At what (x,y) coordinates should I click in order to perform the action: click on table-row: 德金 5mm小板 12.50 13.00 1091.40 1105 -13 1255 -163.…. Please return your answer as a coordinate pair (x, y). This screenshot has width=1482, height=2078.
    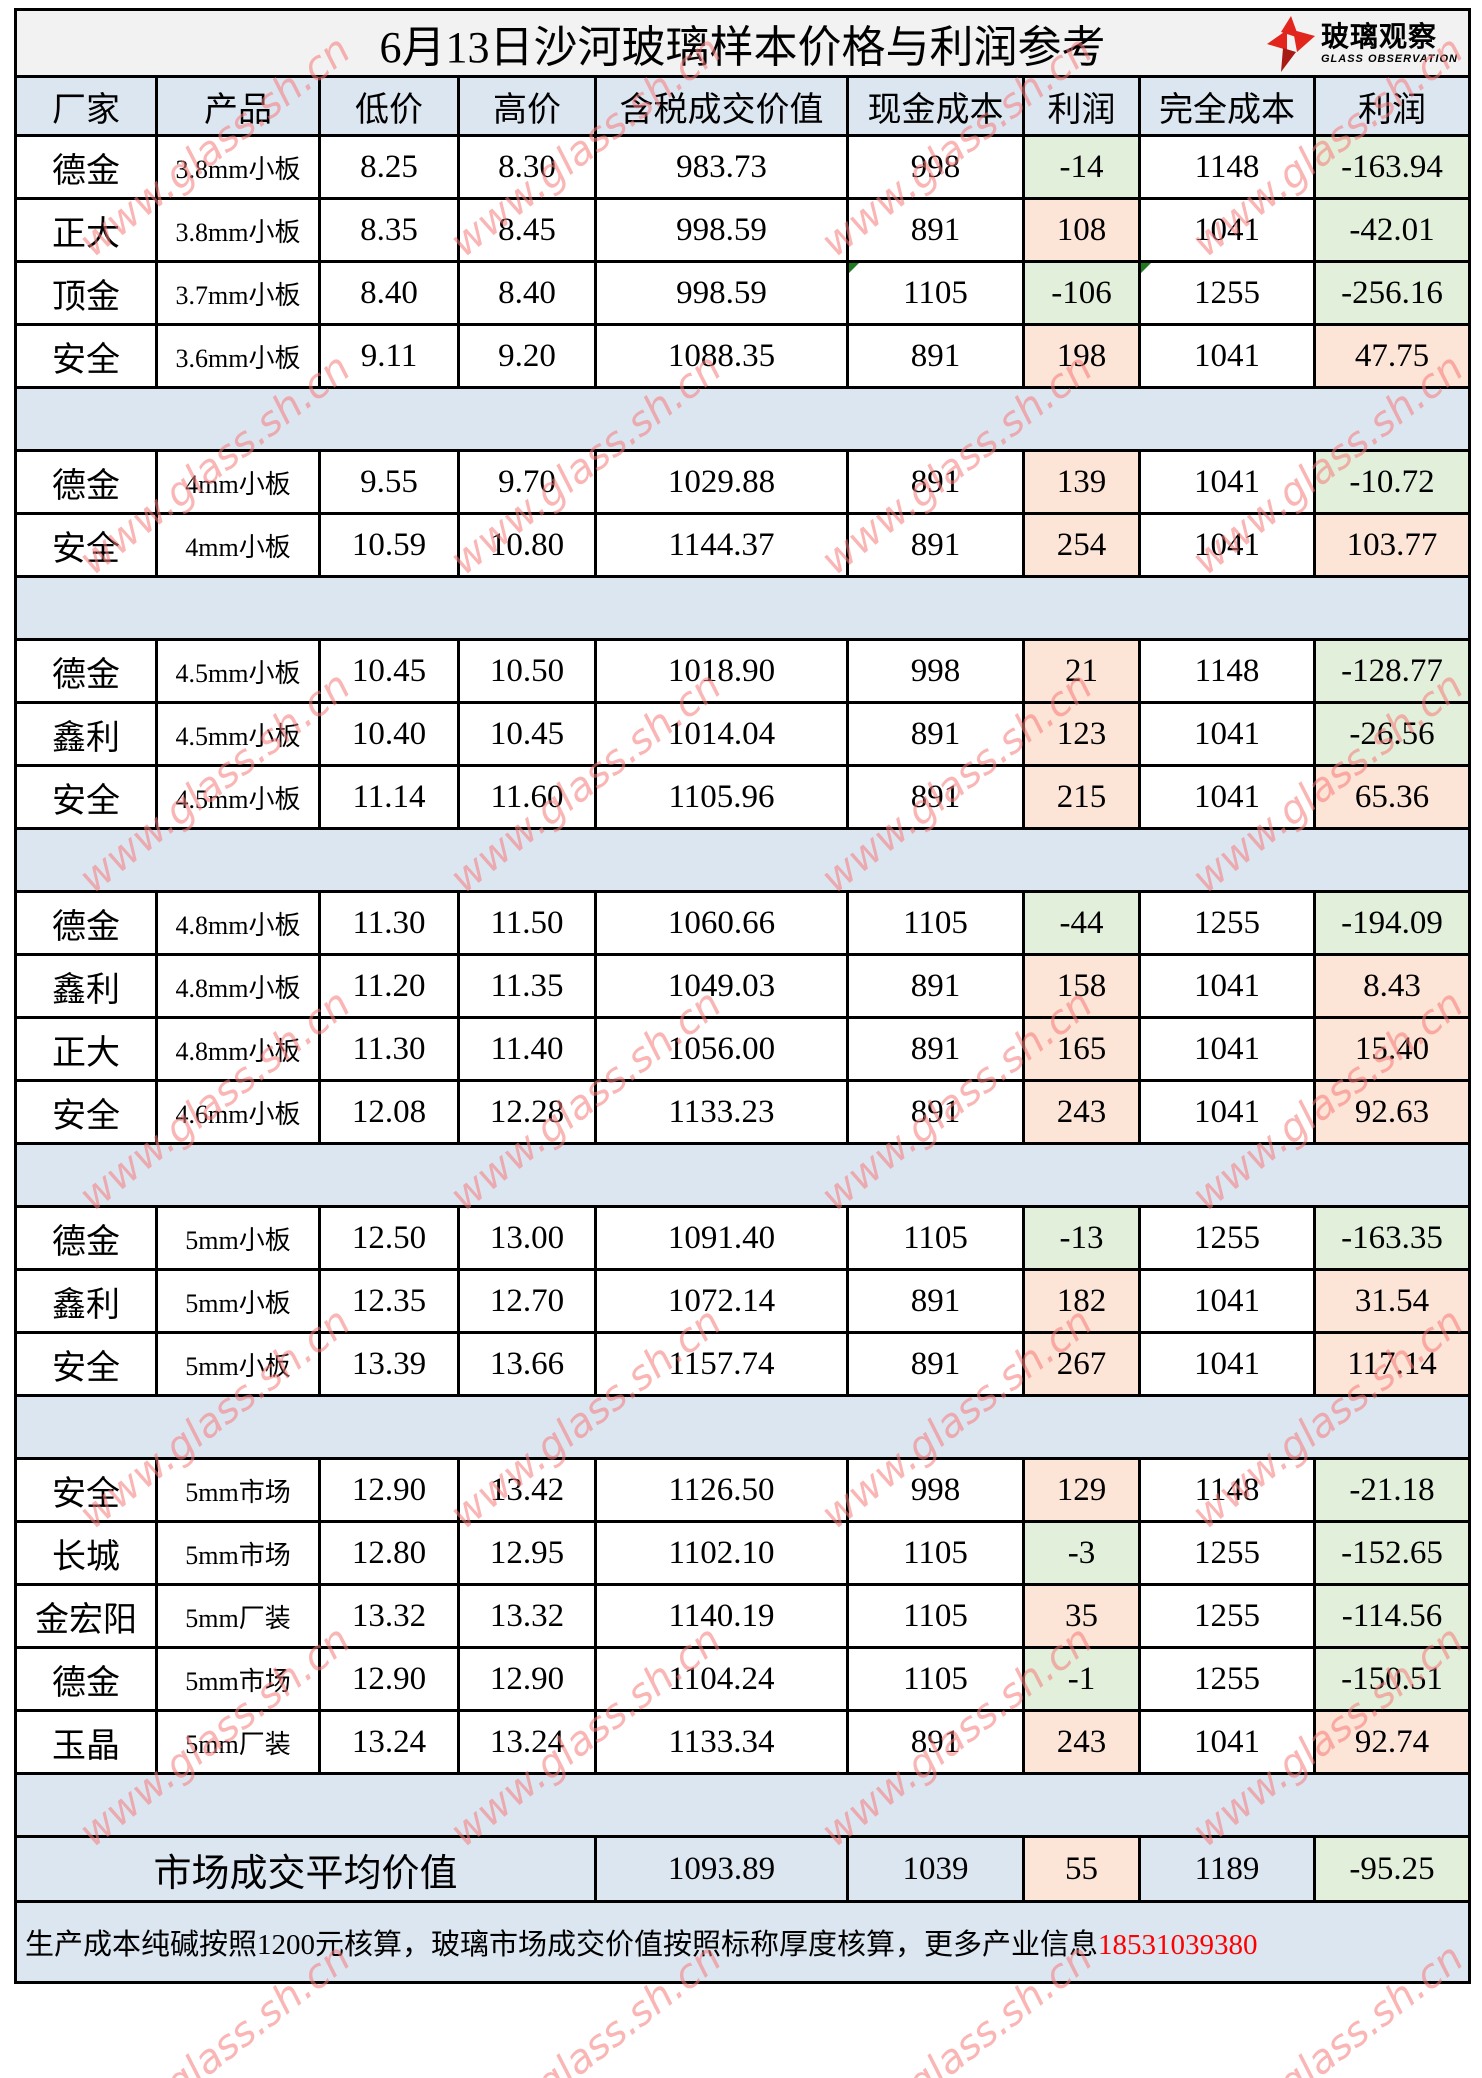
    Looking at the image, I should click on (742, 1238).